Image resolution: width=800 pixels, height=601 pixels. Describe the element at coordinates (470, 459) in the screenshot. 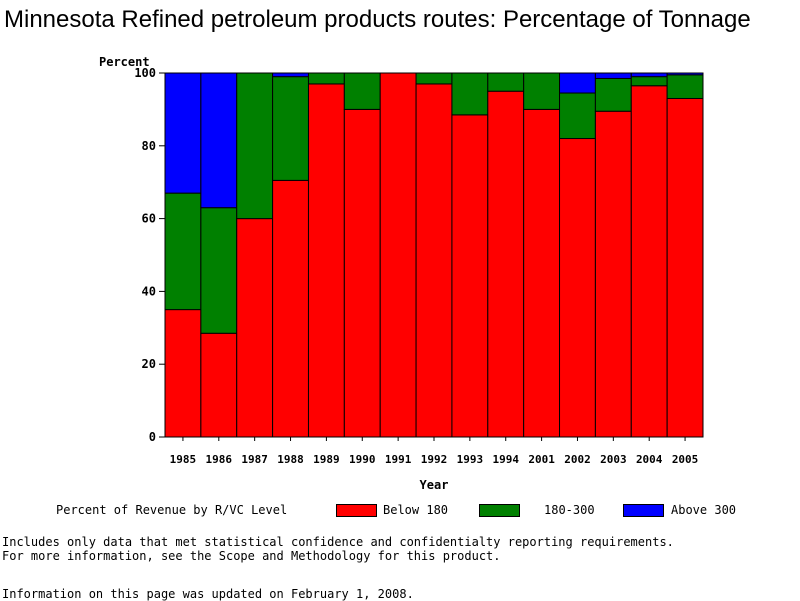

I see `x-tick-label: 1993` at that location.